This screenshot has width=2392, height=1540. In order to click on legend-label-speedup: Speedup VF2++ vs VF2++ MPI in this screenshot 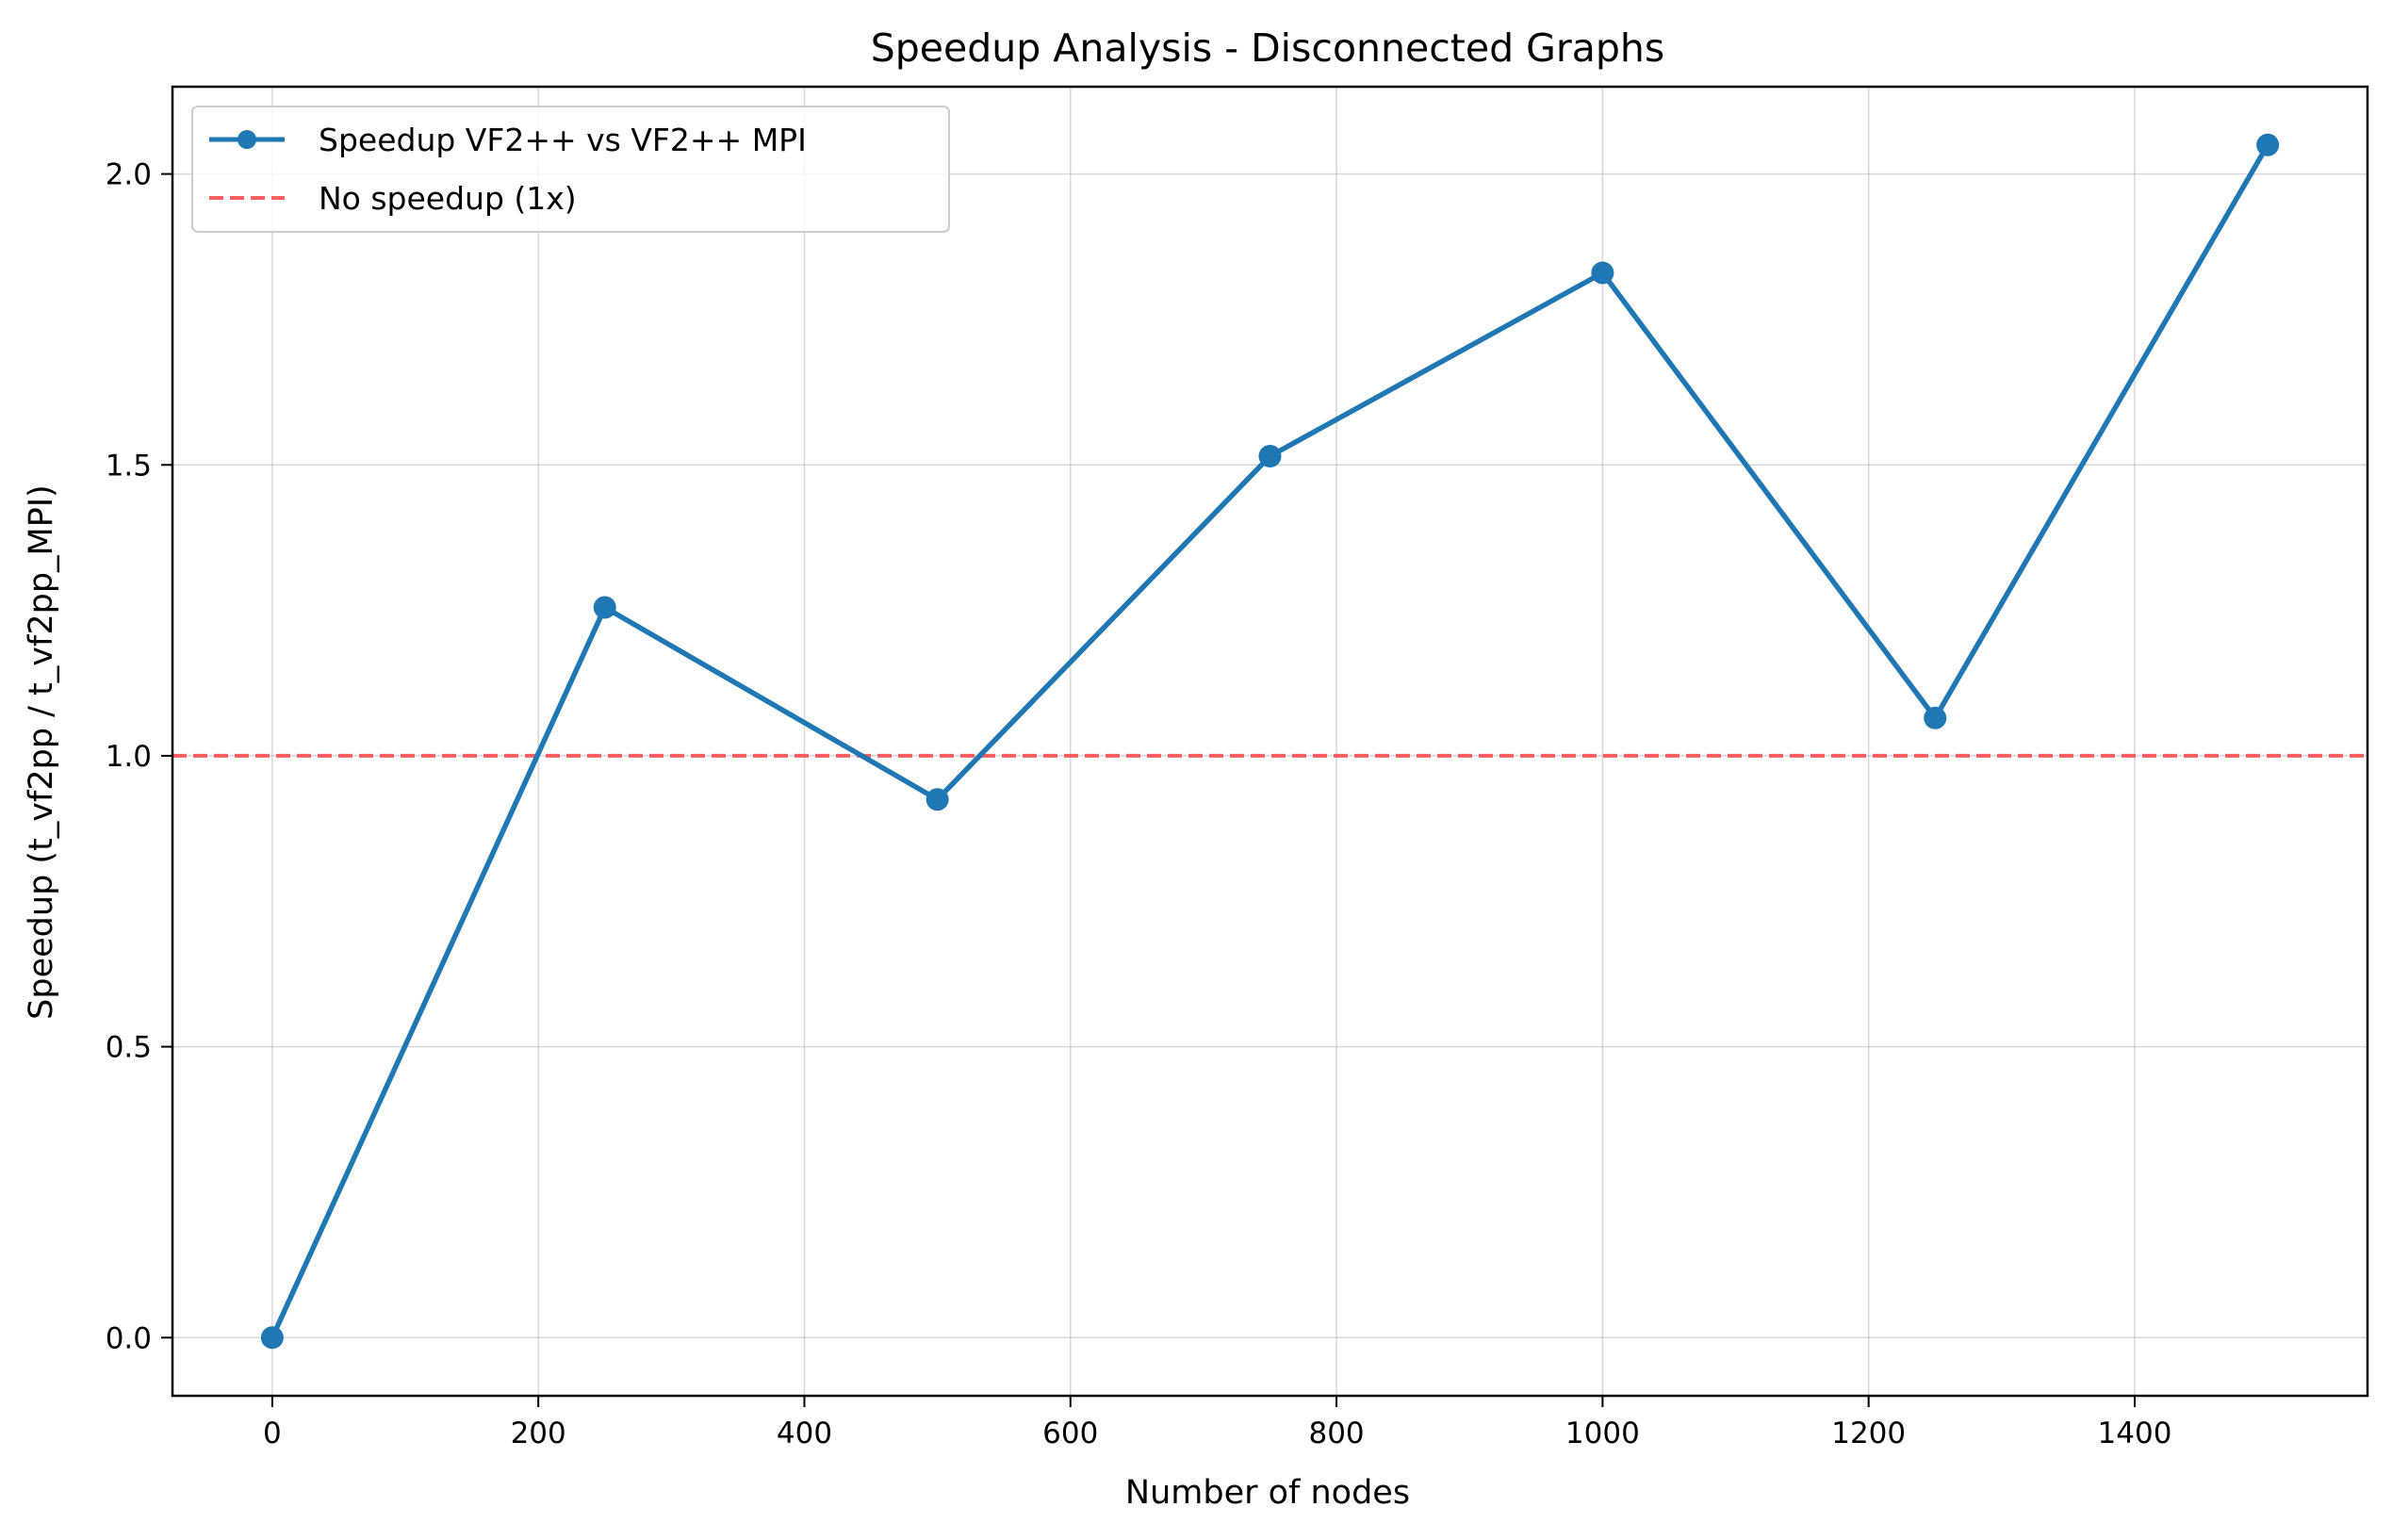, I will do `click(563, 140)`.